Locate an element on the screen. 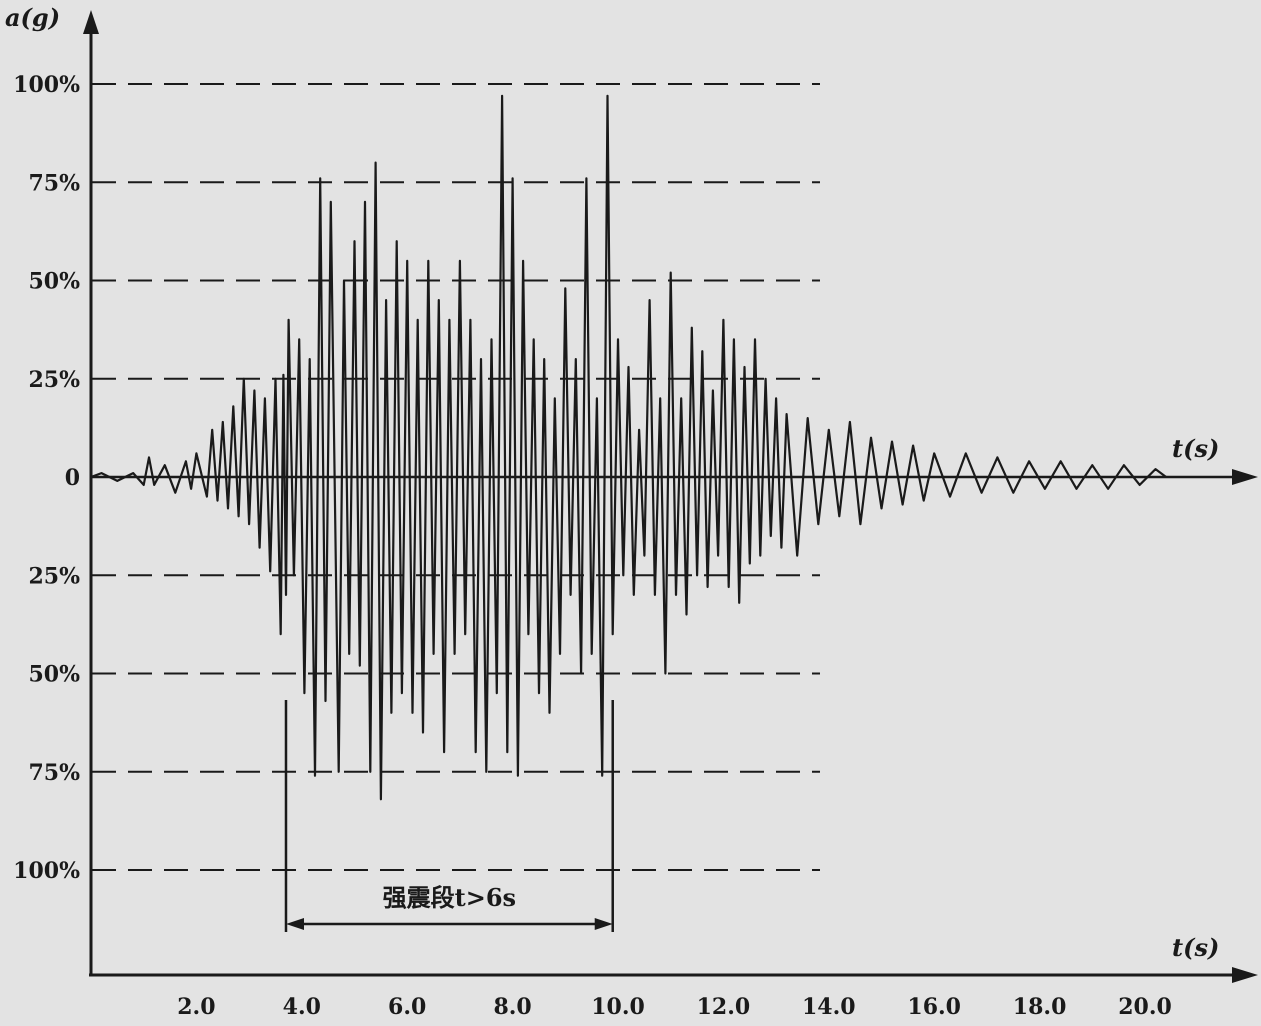 The height and width of the screenshot is (1026, 1261). x-tick-label: 4.0 is located at coordinates (302, 1007).